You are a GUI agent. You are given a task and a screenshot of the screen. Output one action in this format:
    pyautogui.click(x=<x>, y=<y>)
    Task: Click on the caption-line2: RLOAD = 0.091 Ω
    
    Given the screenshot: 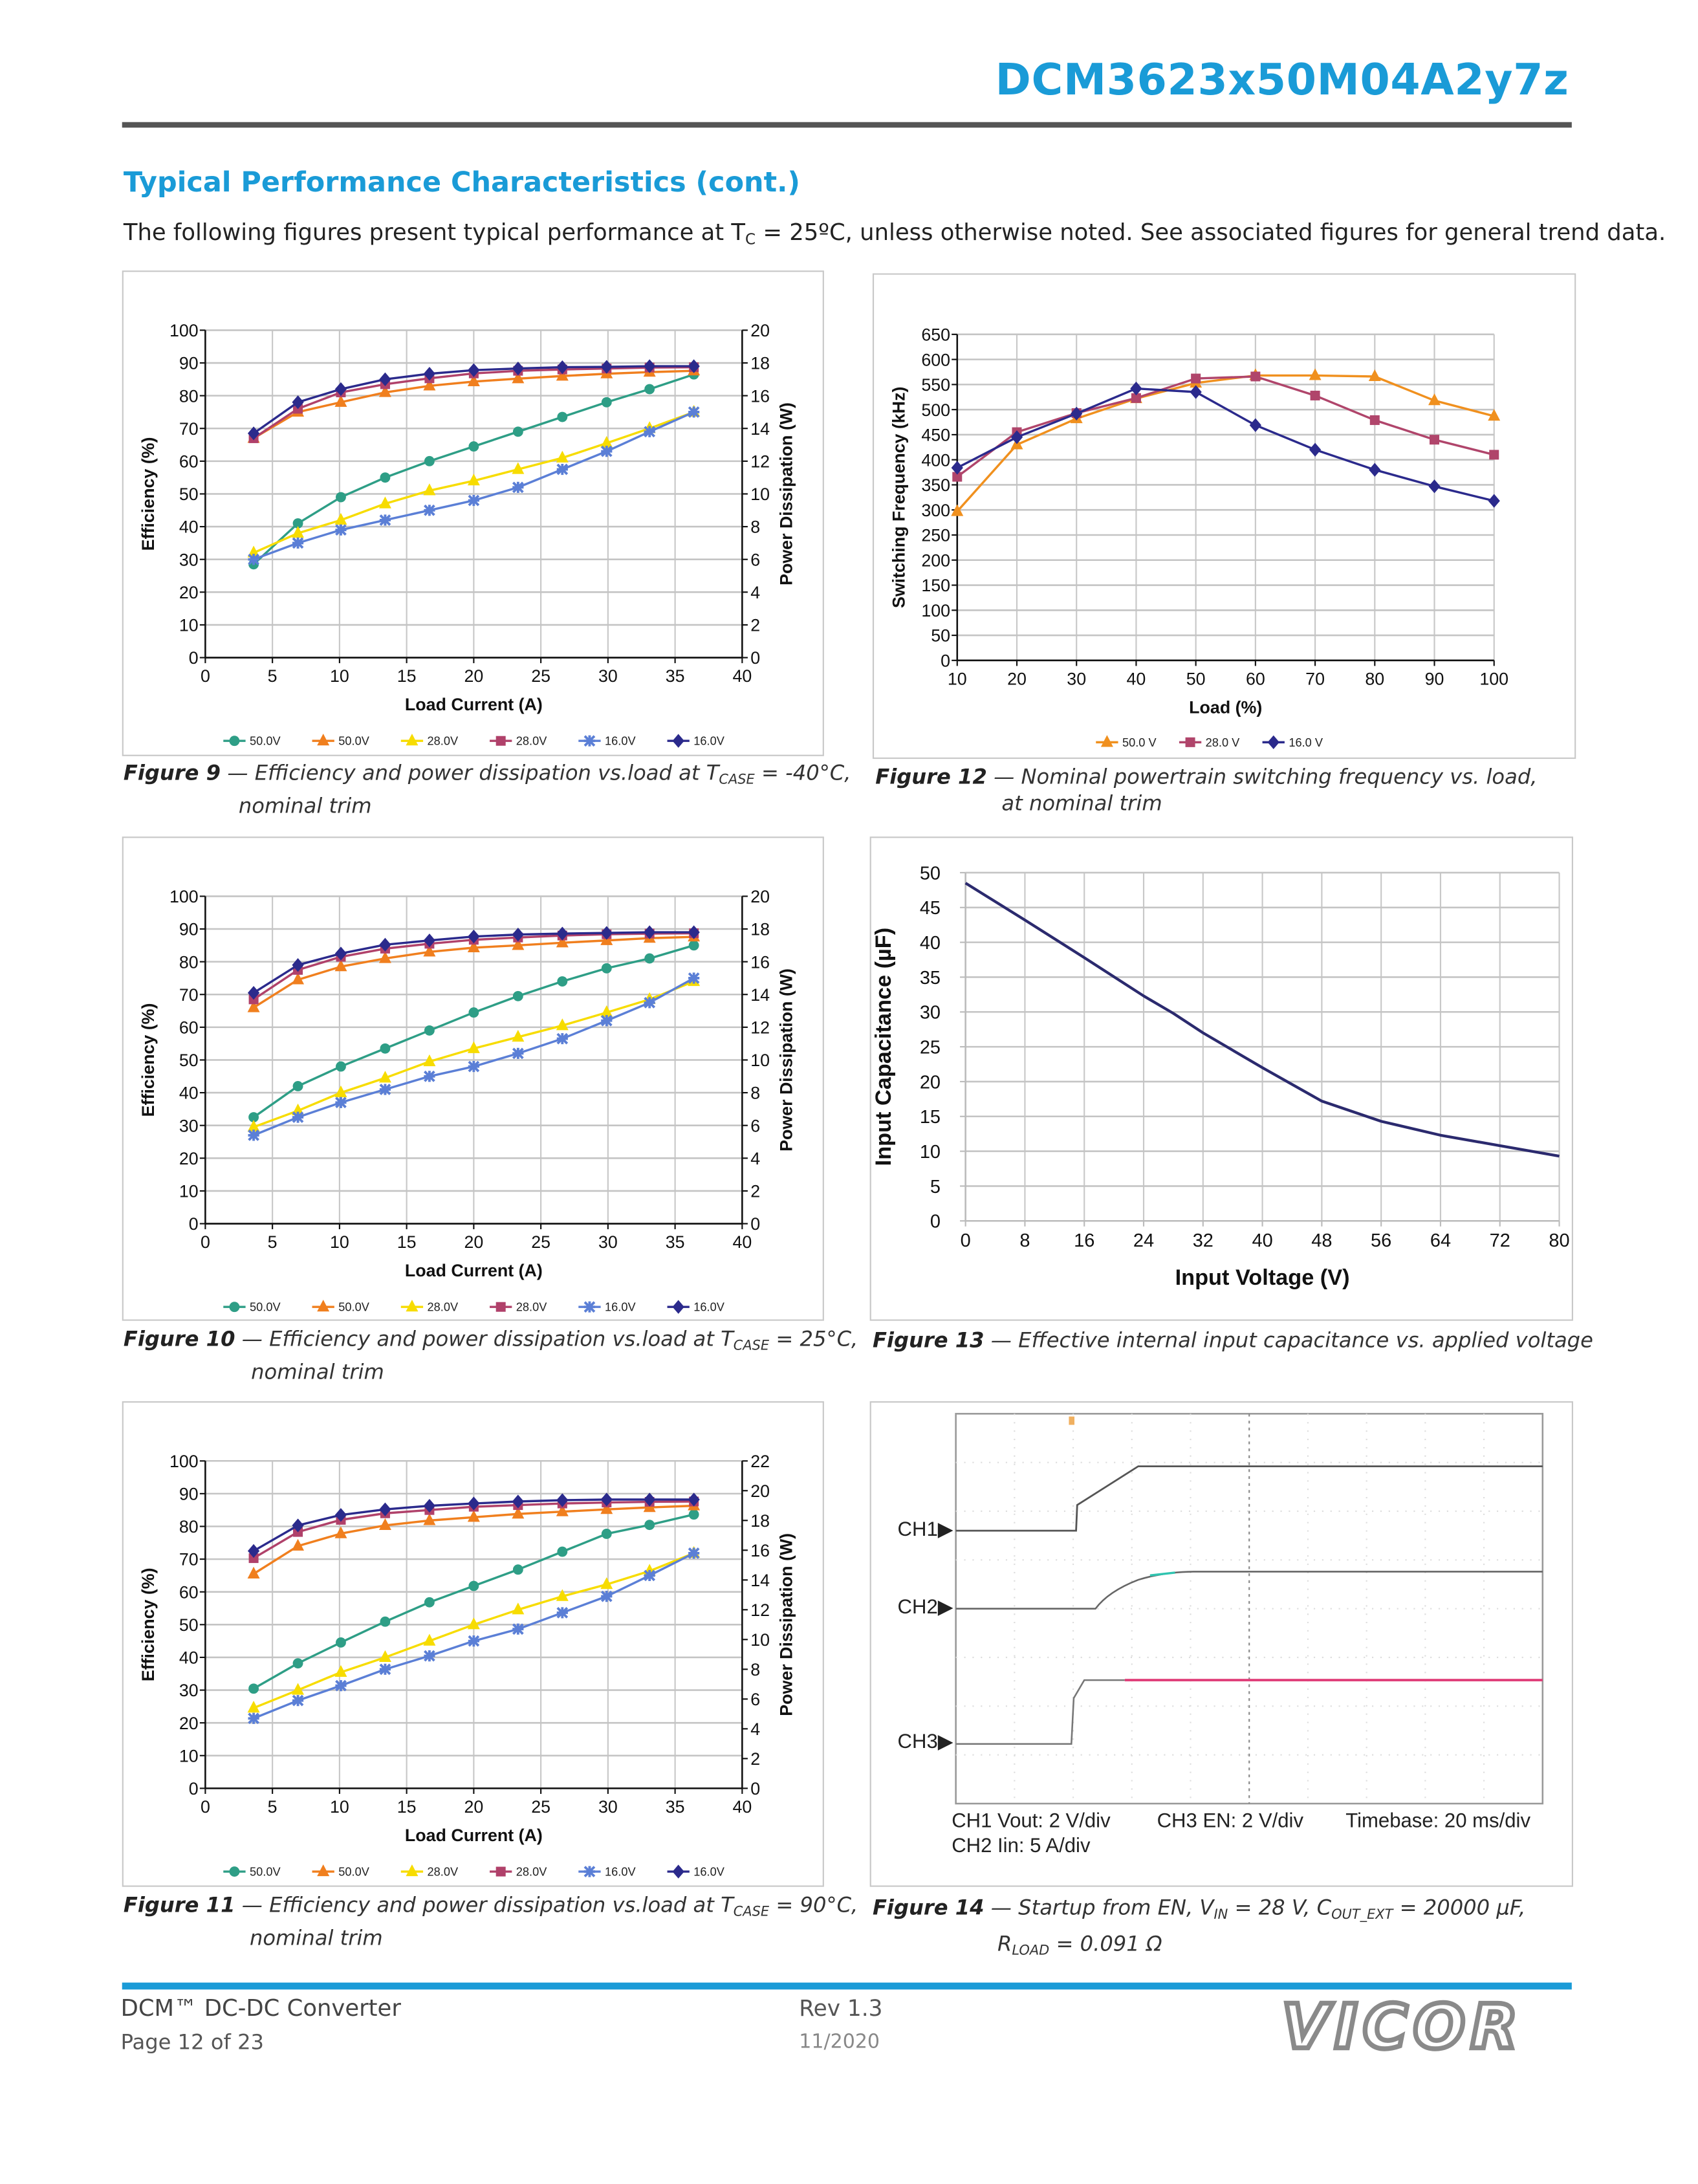 What is the action you would take?
    pyautogui.click(x=1199, y=1947)
    